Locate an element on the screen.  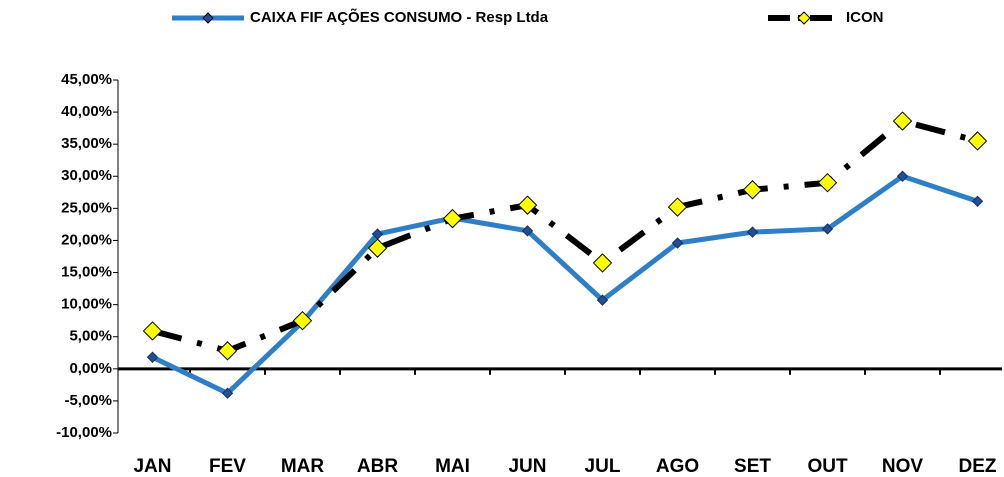
x-tick-label: MAR is located at coordinates (303, 466).